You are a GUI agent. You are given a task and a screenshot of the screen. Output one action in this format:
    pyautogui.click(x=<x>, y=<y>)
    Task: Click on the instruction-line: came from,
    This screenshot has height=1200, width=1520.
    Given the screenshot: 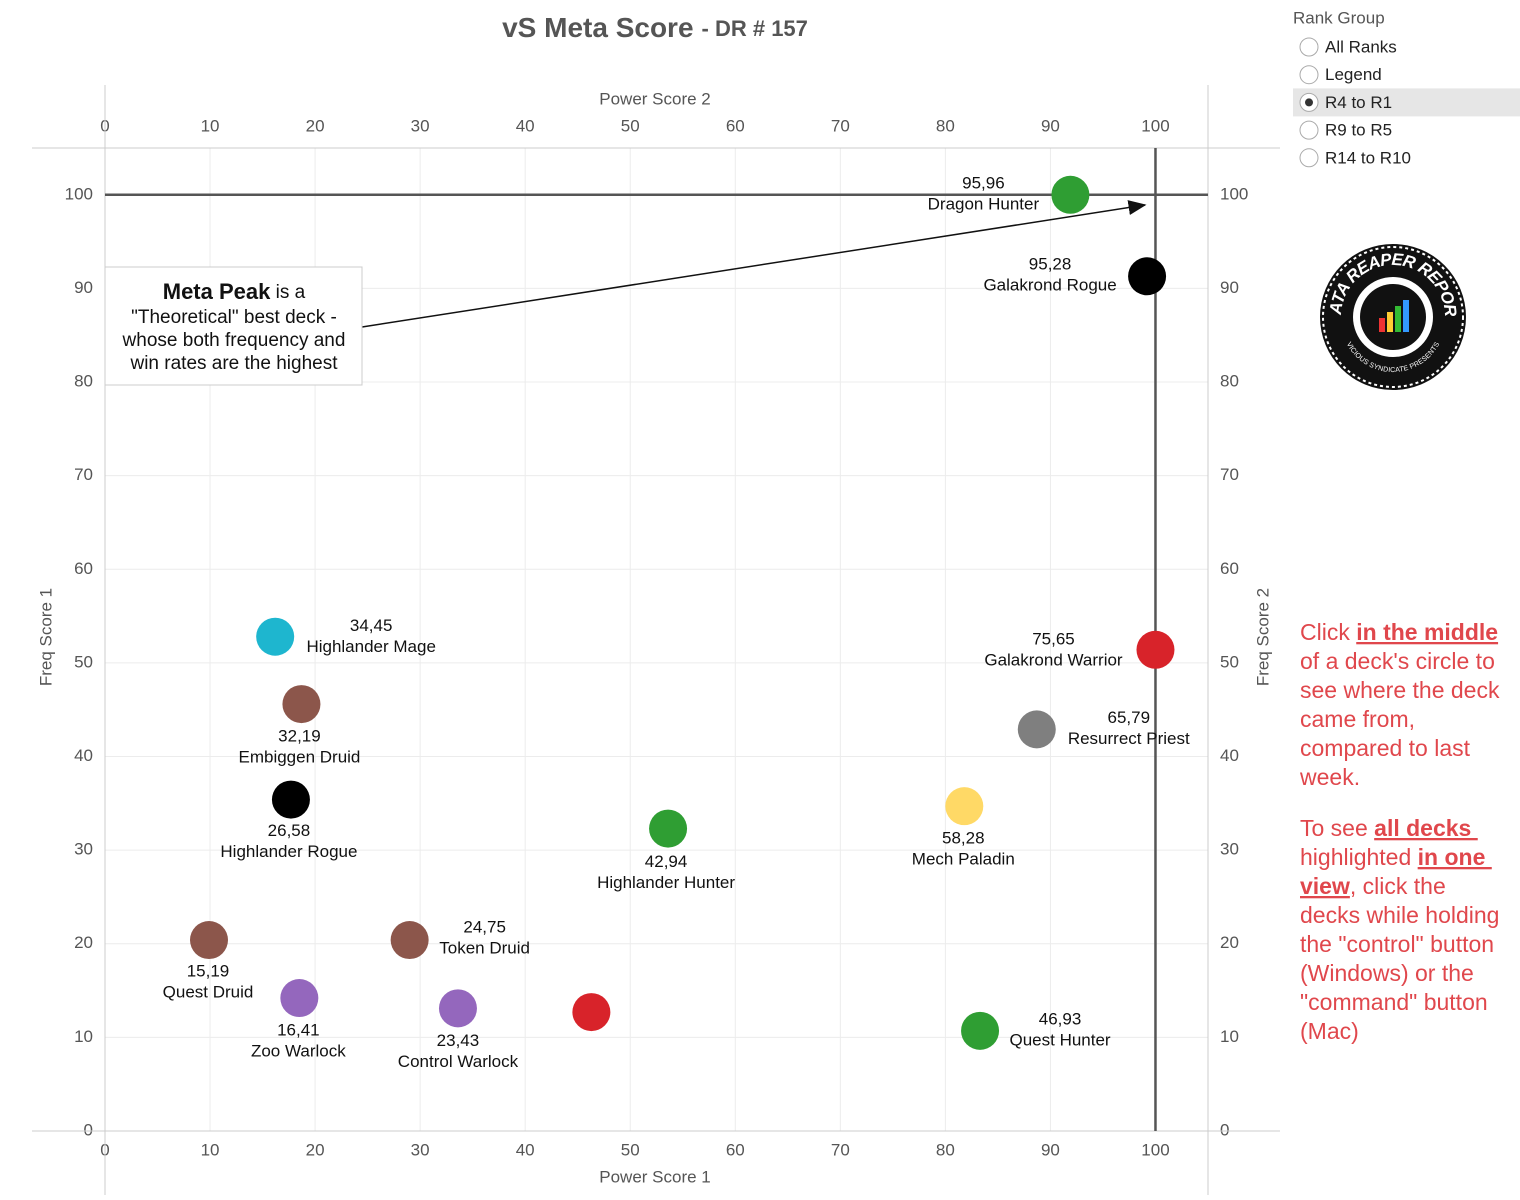 What is the action you would take?
    pyautogui.click(x=1357, y=719)
    